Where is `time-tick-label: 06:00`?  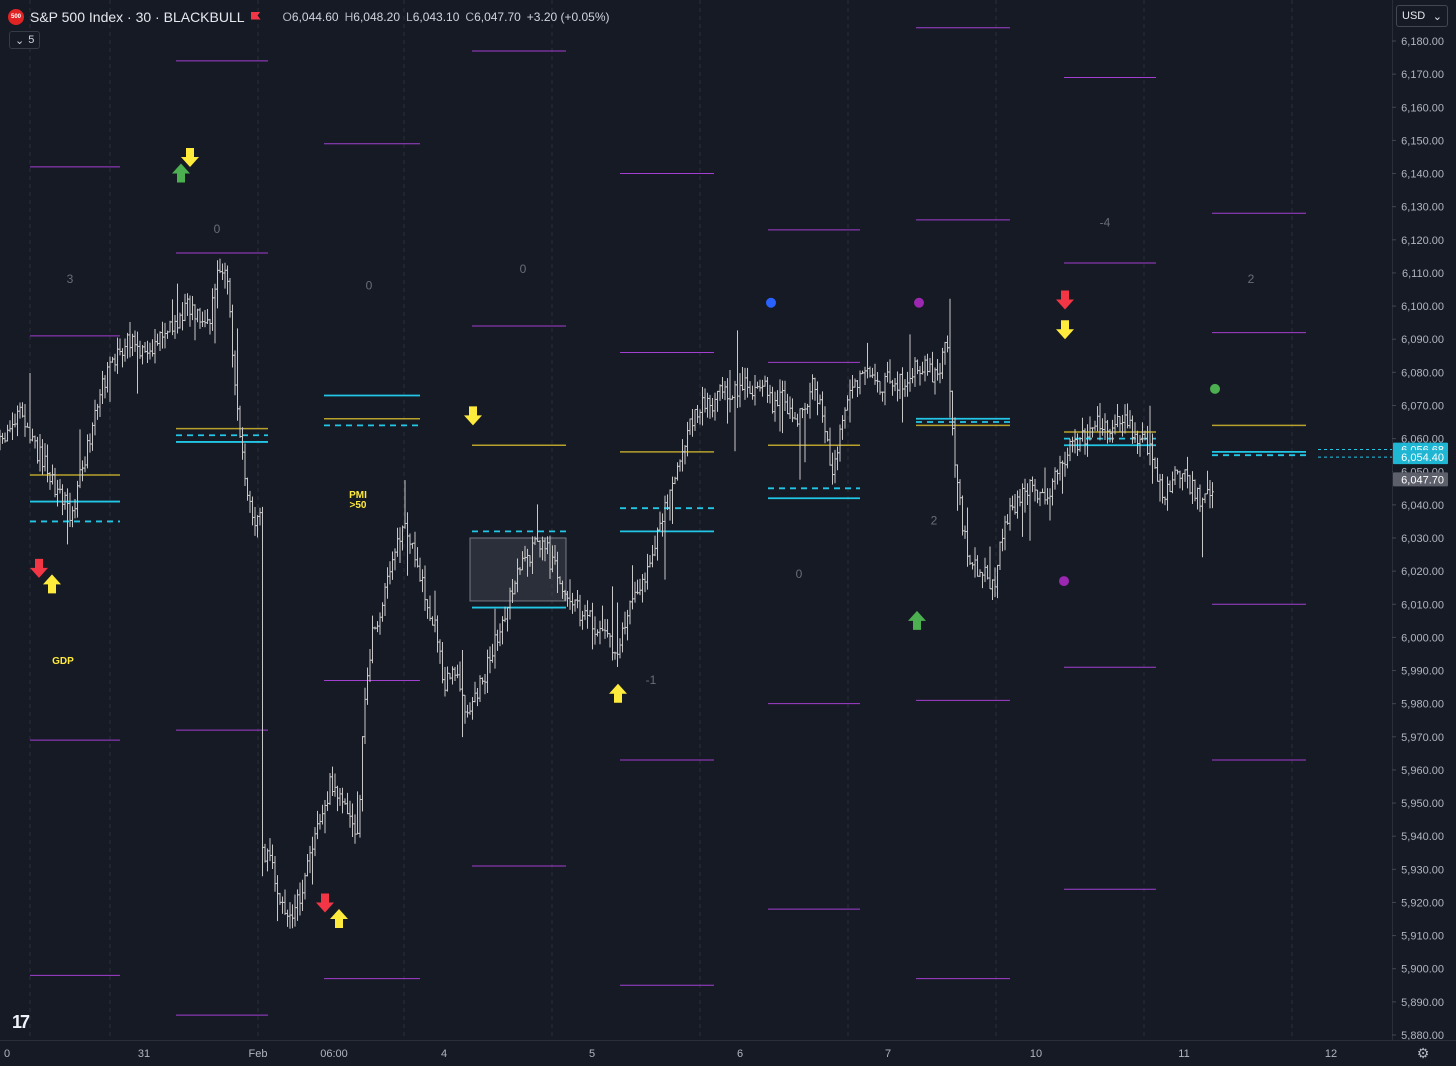
time-tick-label: 06:00 is located at coordinates (334, 1054).